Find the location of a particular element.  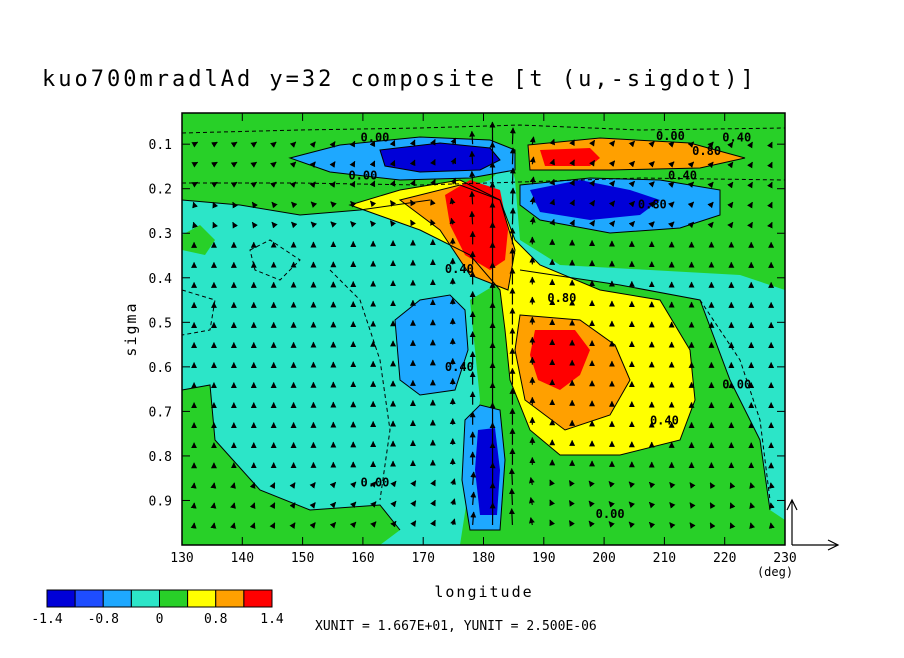

colorbar is located at coordinates (159, 598).